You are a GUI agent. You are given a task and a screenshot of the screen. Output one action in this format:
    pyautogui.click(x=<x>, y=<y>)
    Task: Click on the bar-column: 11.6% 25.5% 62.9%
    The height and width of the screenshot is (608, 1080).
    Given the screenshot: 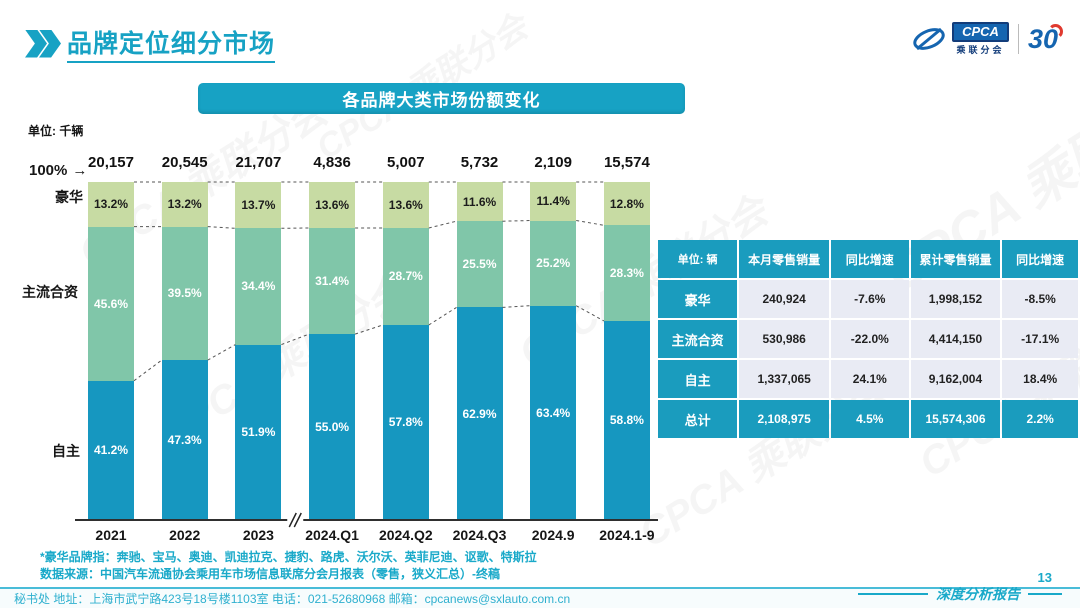 What is the action you would take?
    pyautogui.click(x=479, y=351)
    